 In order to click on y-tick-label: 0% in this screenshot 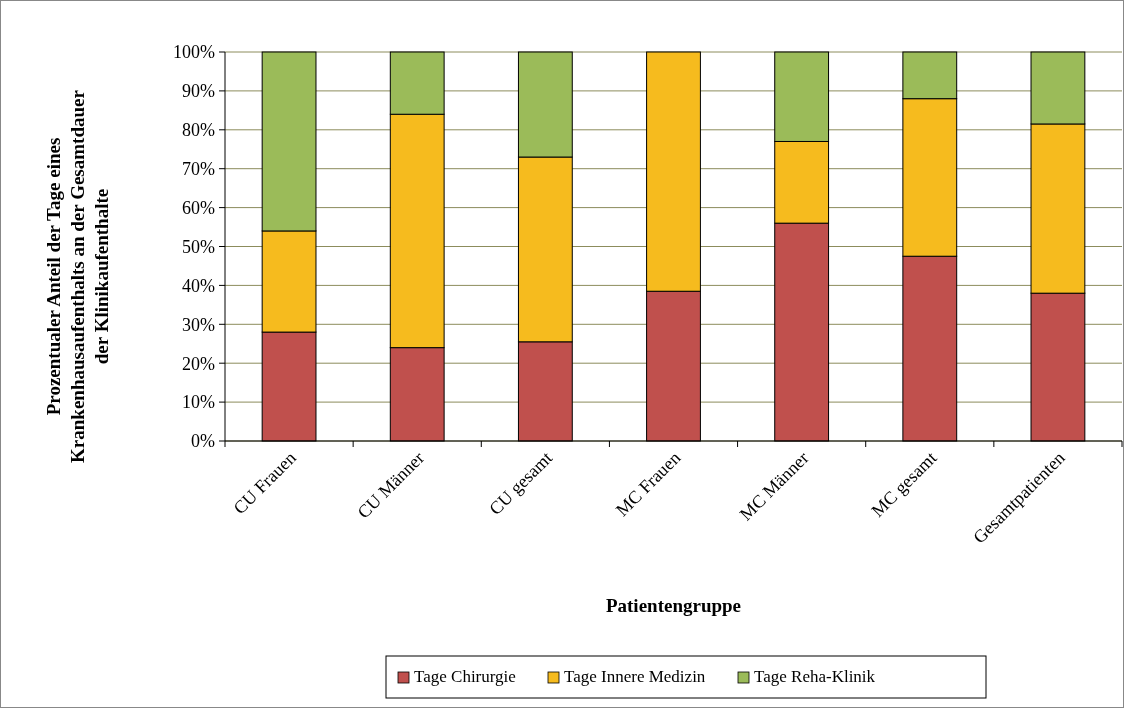, I will do `click(203, 441)`.